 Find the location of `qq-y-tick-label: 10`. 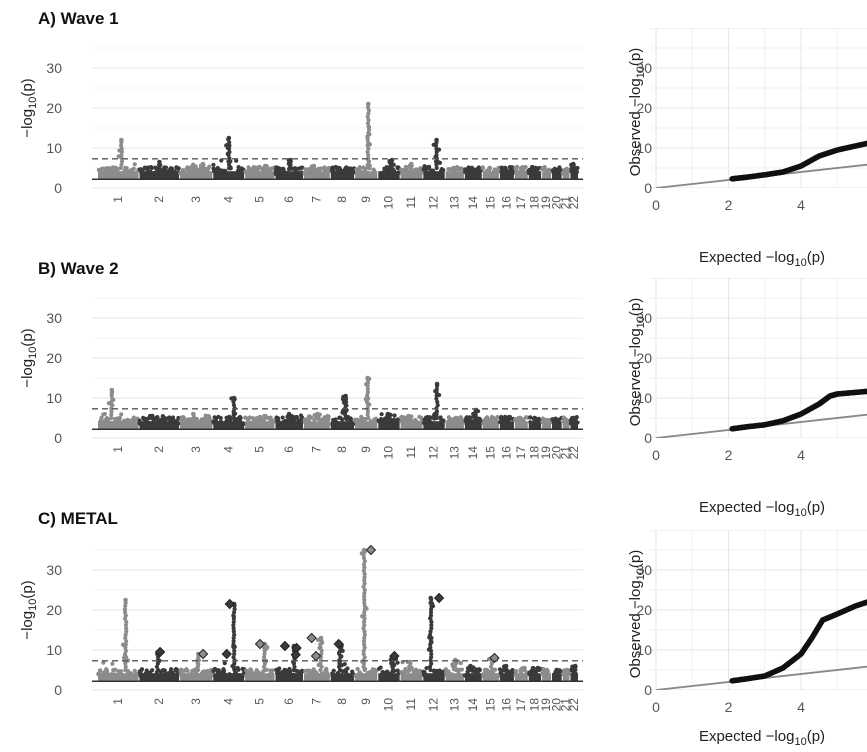

qq-y-tick-label: 10 is located at coordinates (644, 148).